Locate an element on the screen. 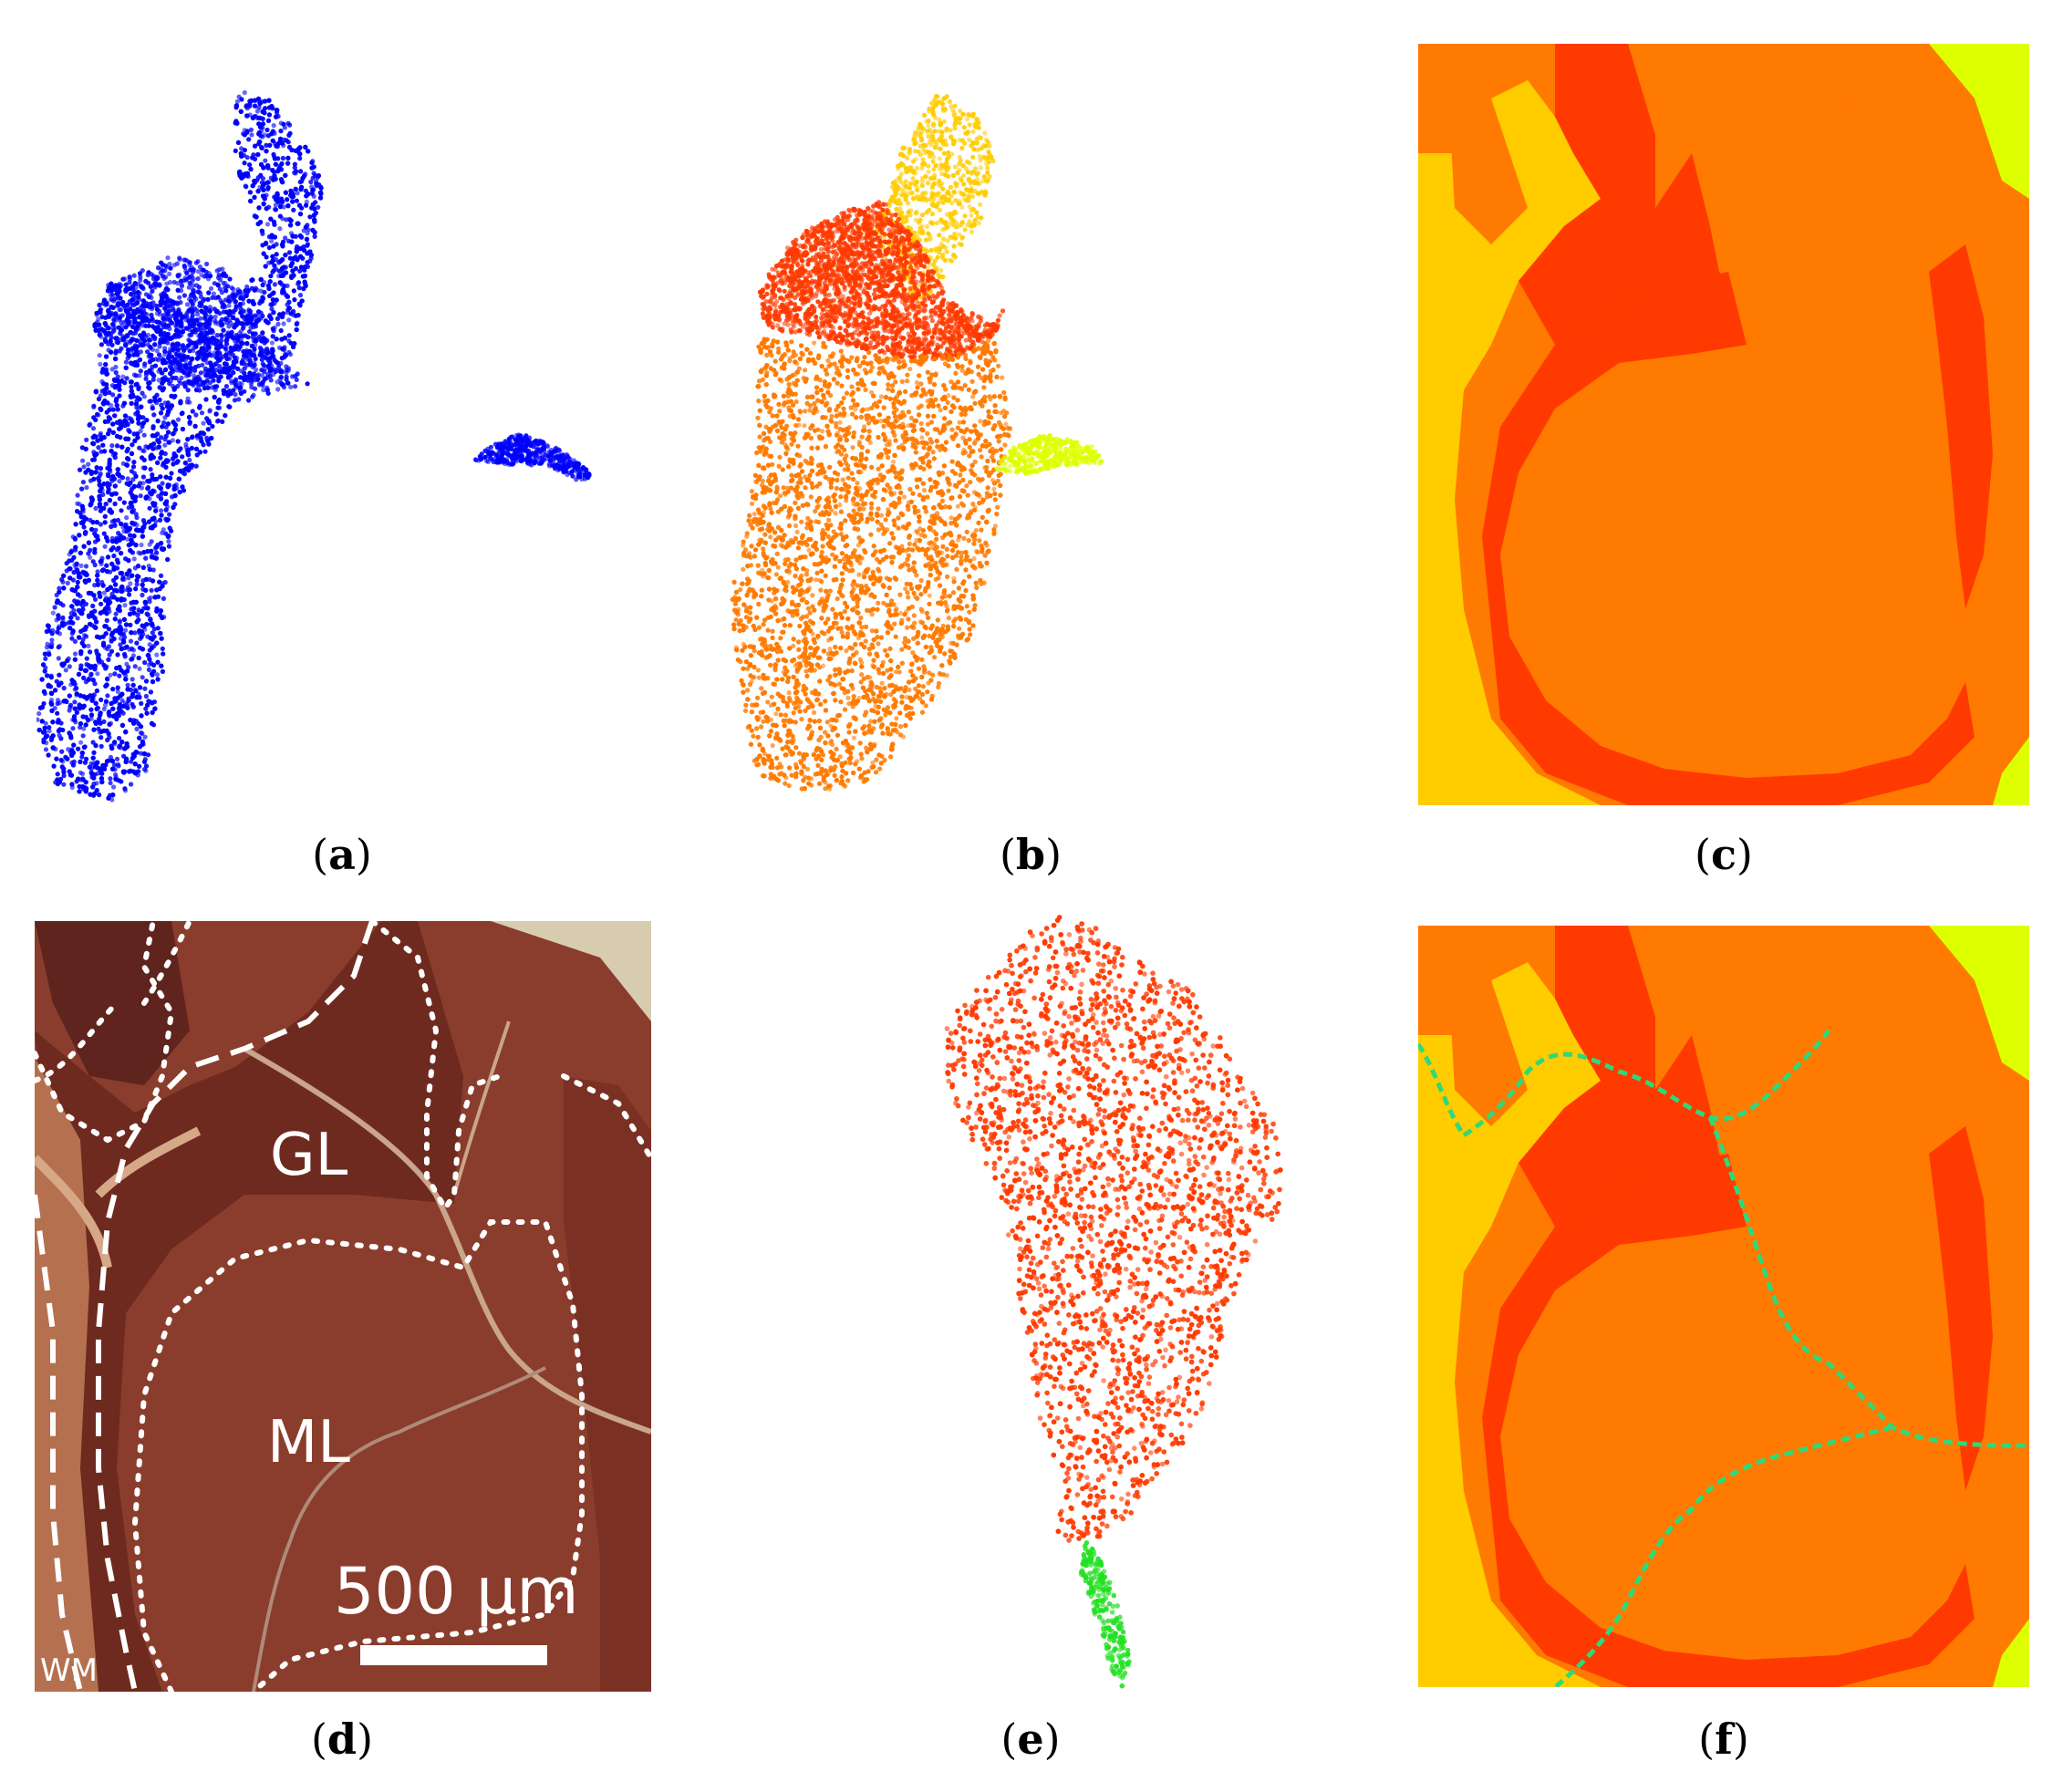  panel-c-cluster-map is located at coordinates (1724, 425).